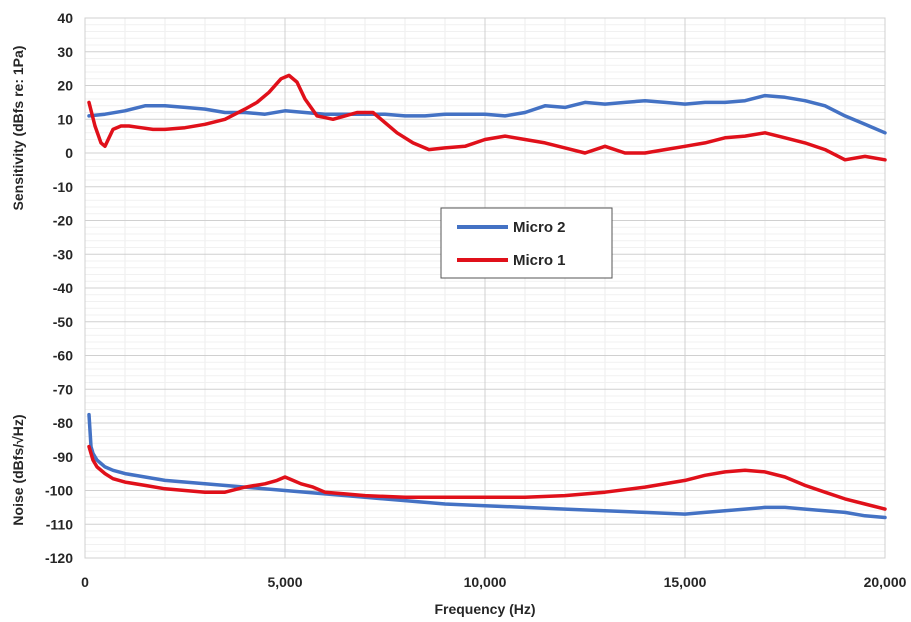 The image size is (911, 622). I want to click on y-tick-label: -50, so click(63, 322).